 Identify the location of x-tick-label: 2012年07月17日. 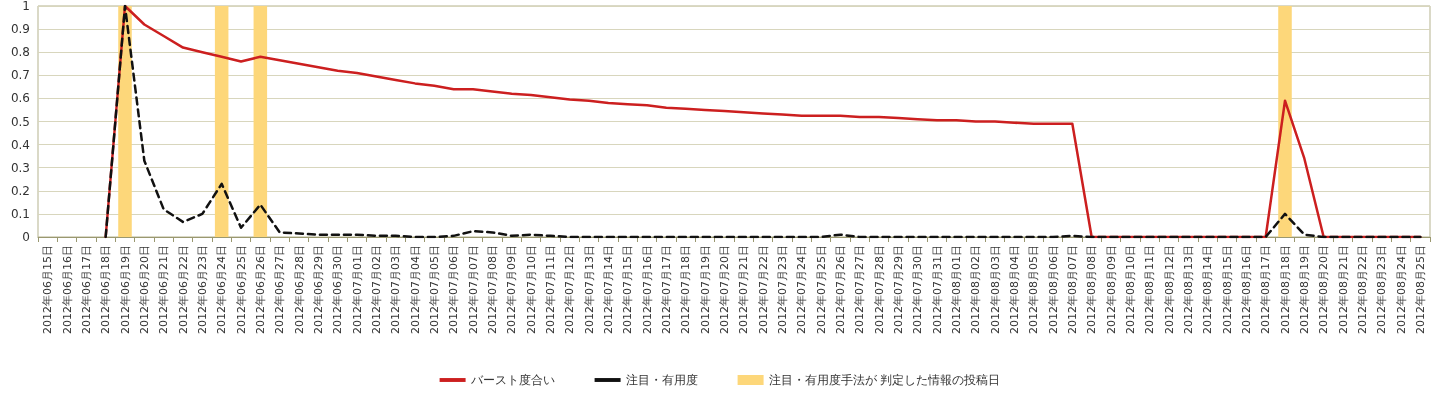
(666, 289).